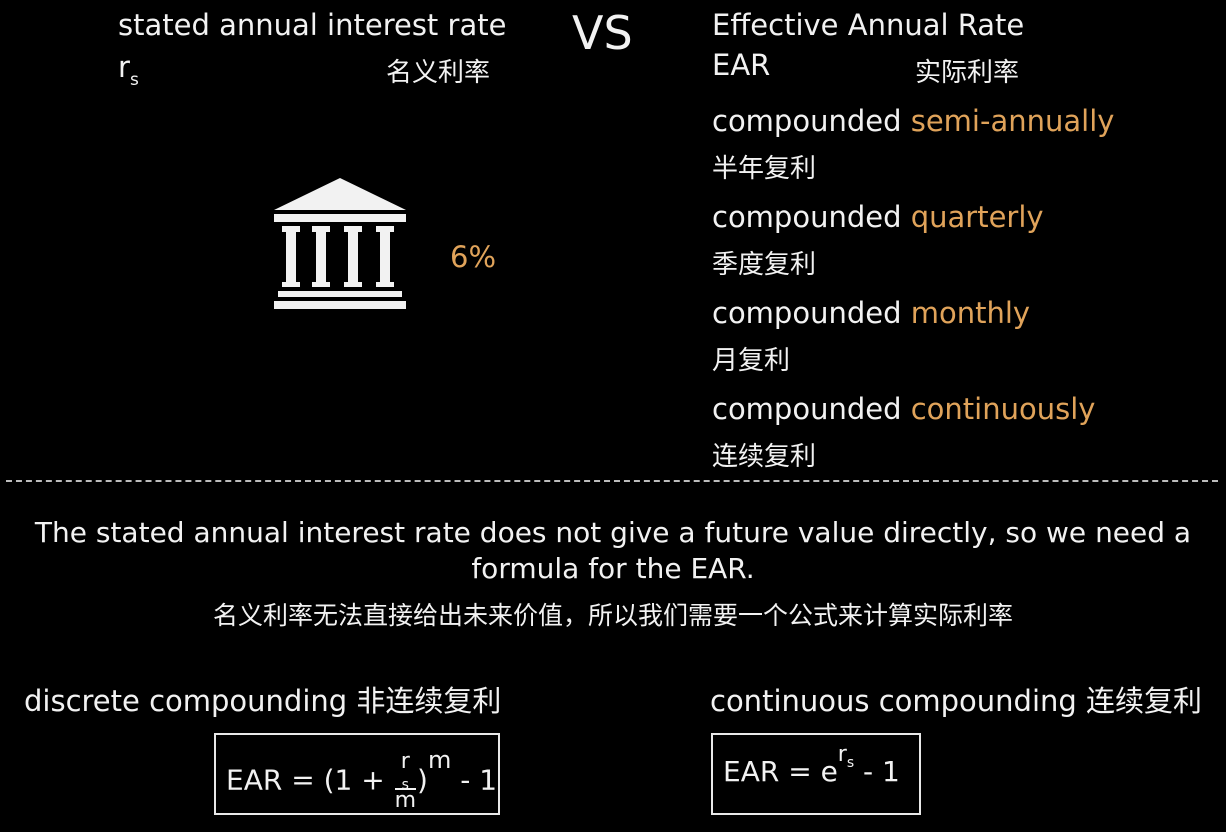 Image resolution: width=1226 pixels, height=832 pixels. I want to click on formula-lhs: EAR = (1 +, so click(310, 780).